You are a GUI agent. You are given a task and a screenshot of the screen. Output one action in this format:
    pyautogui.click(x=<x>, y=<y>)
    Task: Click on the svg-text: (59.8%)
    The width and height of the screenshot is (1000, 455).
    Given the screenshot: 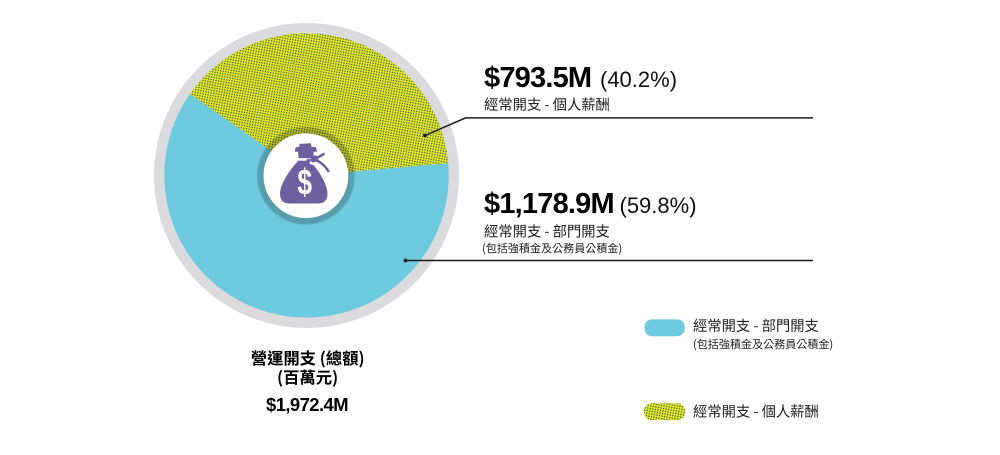 What is the action you would take?
    pyautogui.click(x=658, y=205)
    